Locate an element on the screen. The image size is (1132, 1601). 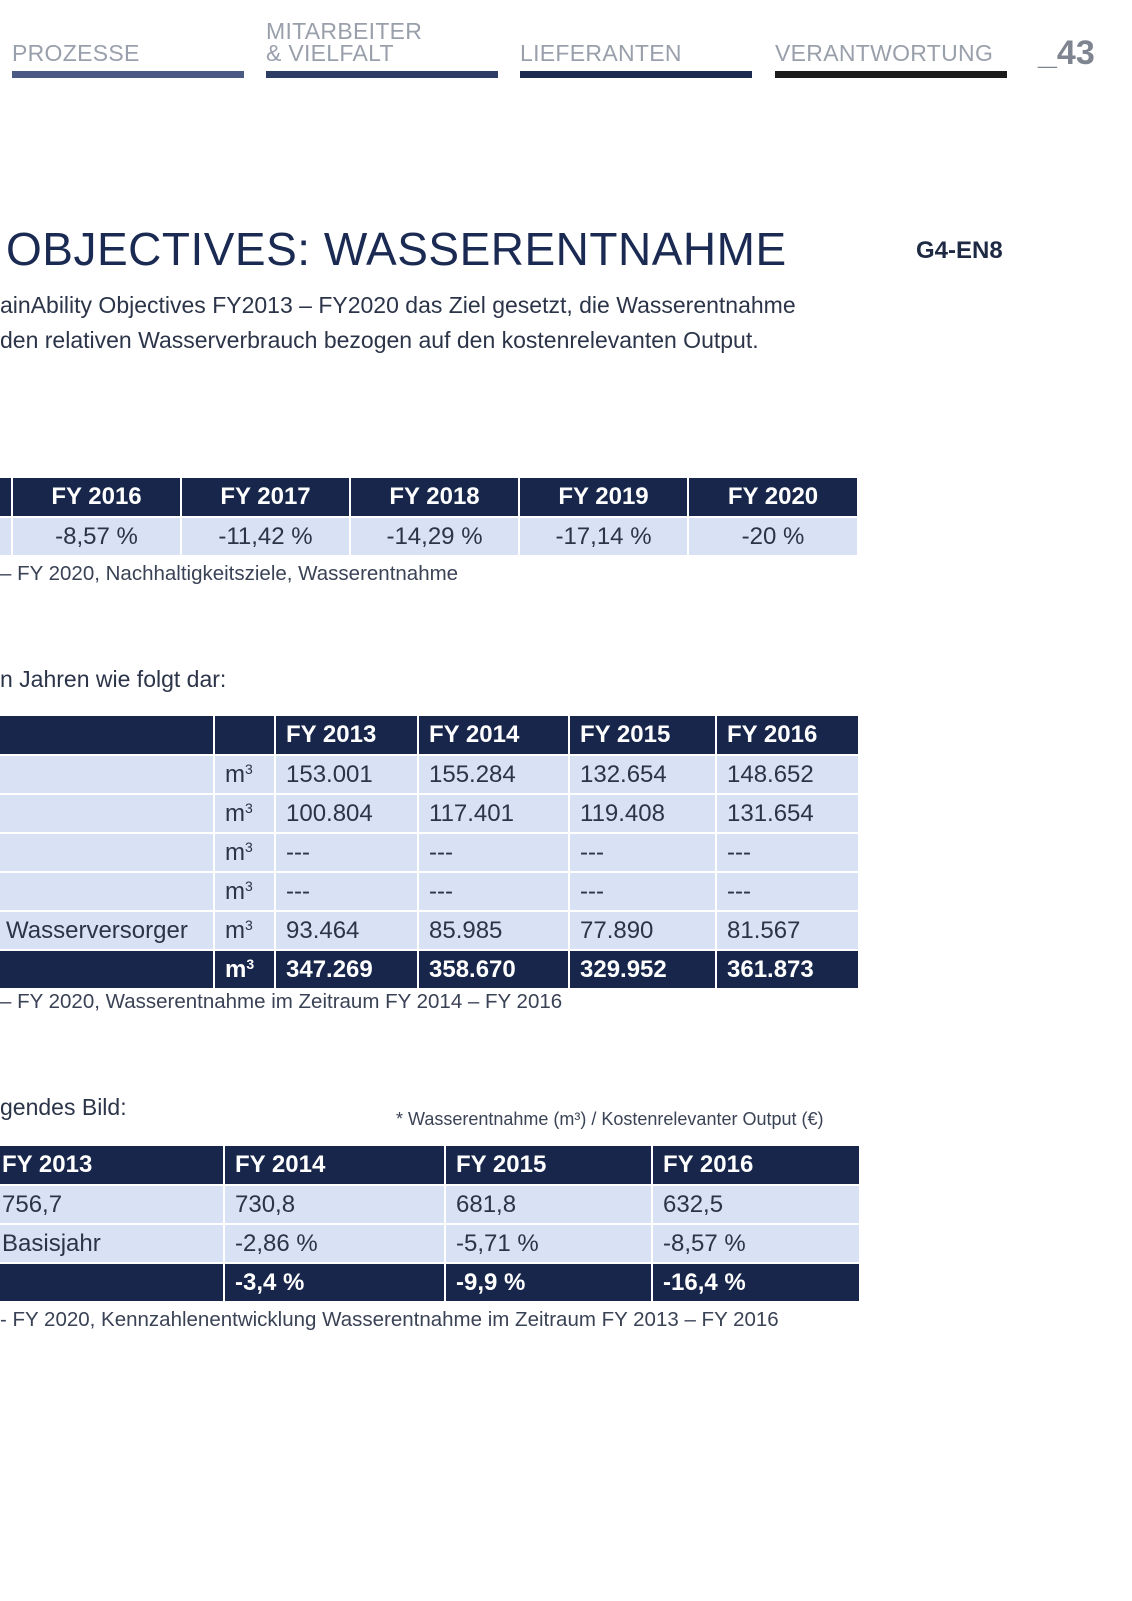
table-cell: 117.401 is located at coordinates (494, 814).